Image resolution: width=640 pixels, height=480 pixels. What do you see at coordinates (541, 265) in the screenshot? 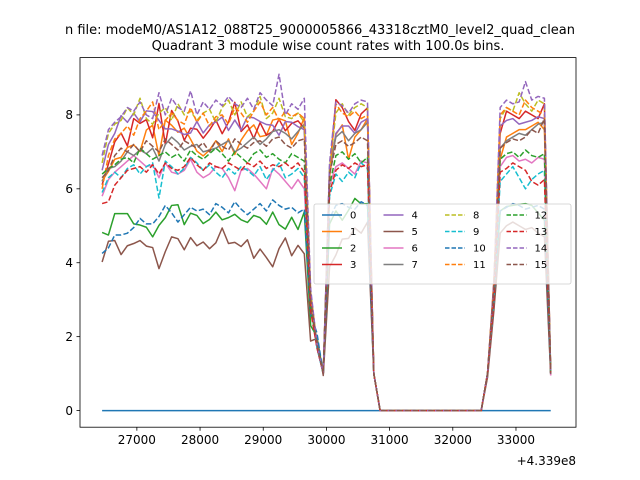
I see `legend-label-15: 15` at bounding box center [541, 265].